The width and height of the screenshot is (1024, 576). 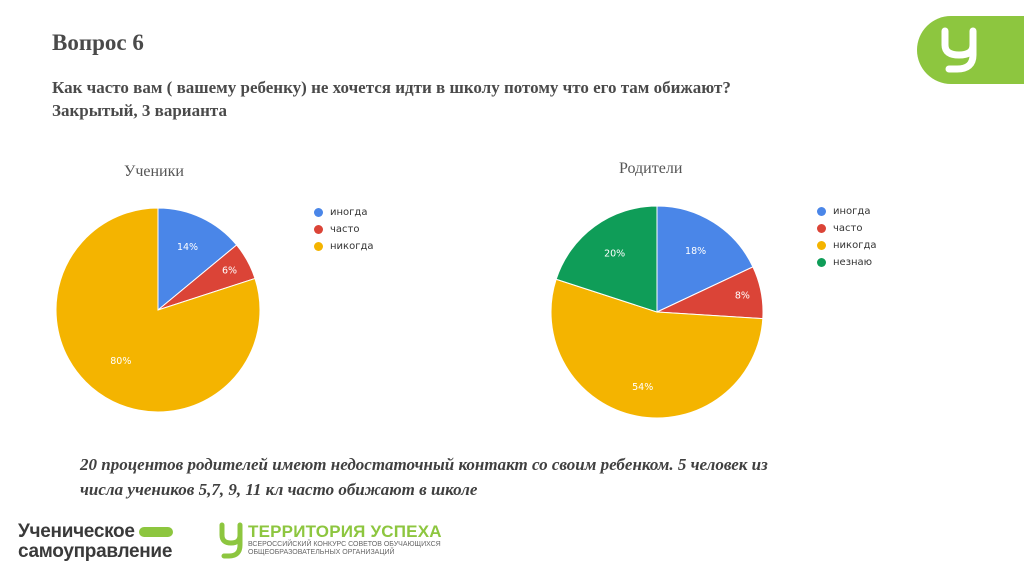 I want to click on u-mark-icon, so click(x=231, y=540).